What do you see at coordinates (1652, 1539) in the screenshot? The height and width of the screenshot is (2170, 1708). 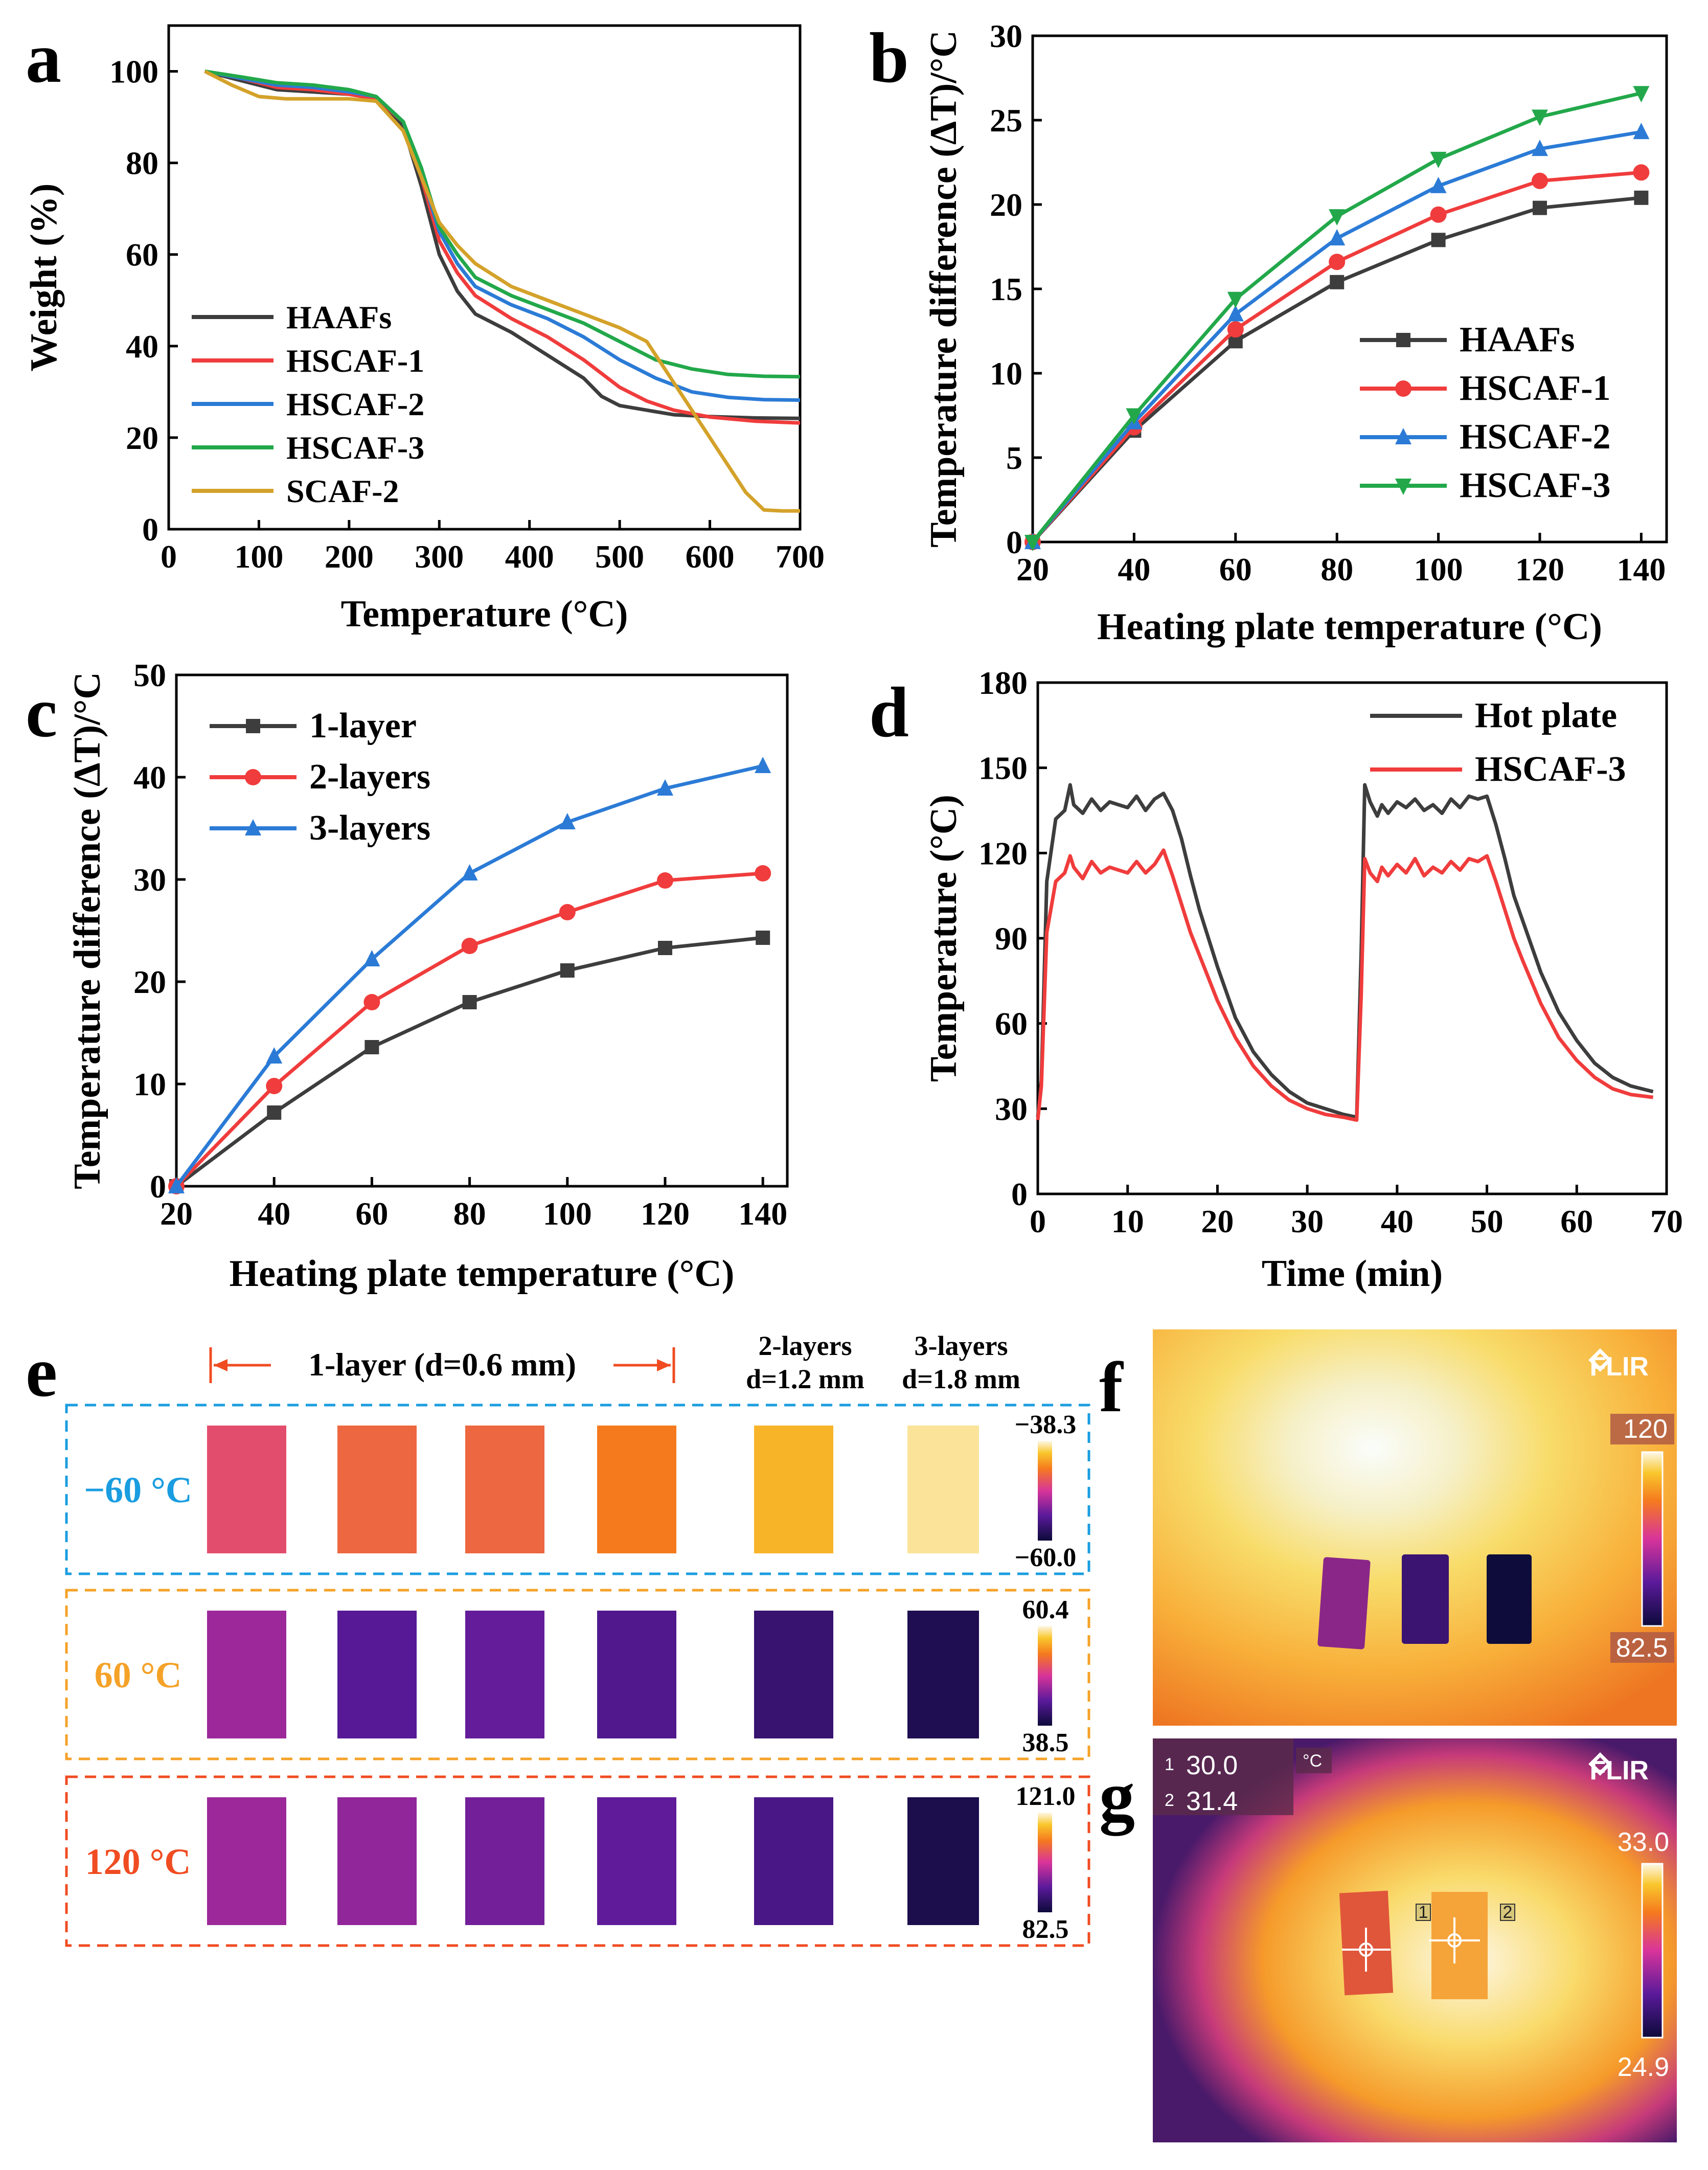 I see `flir-f-colorbar` at bounding box center [1652, 1539].